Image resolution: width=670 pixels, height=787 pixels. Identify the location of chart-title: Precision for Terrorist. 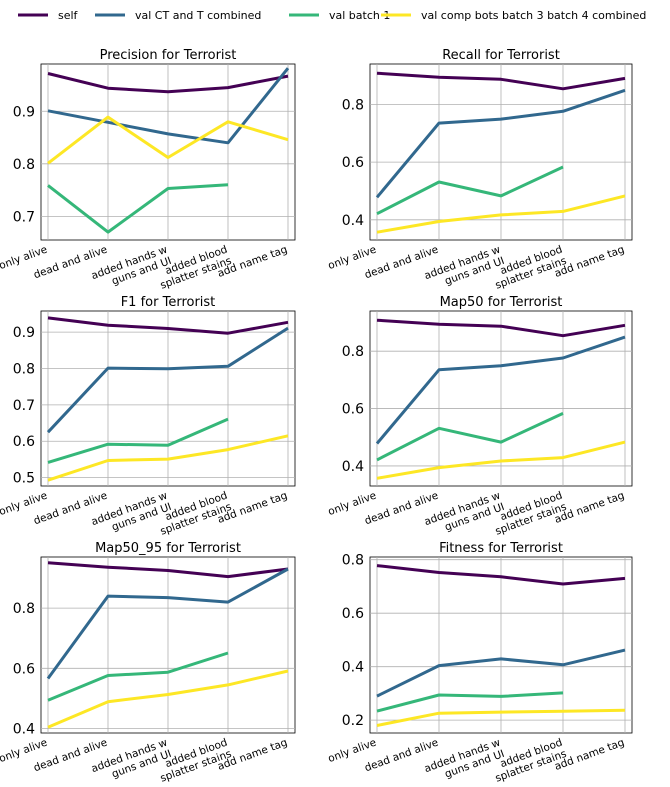
(168, 55).